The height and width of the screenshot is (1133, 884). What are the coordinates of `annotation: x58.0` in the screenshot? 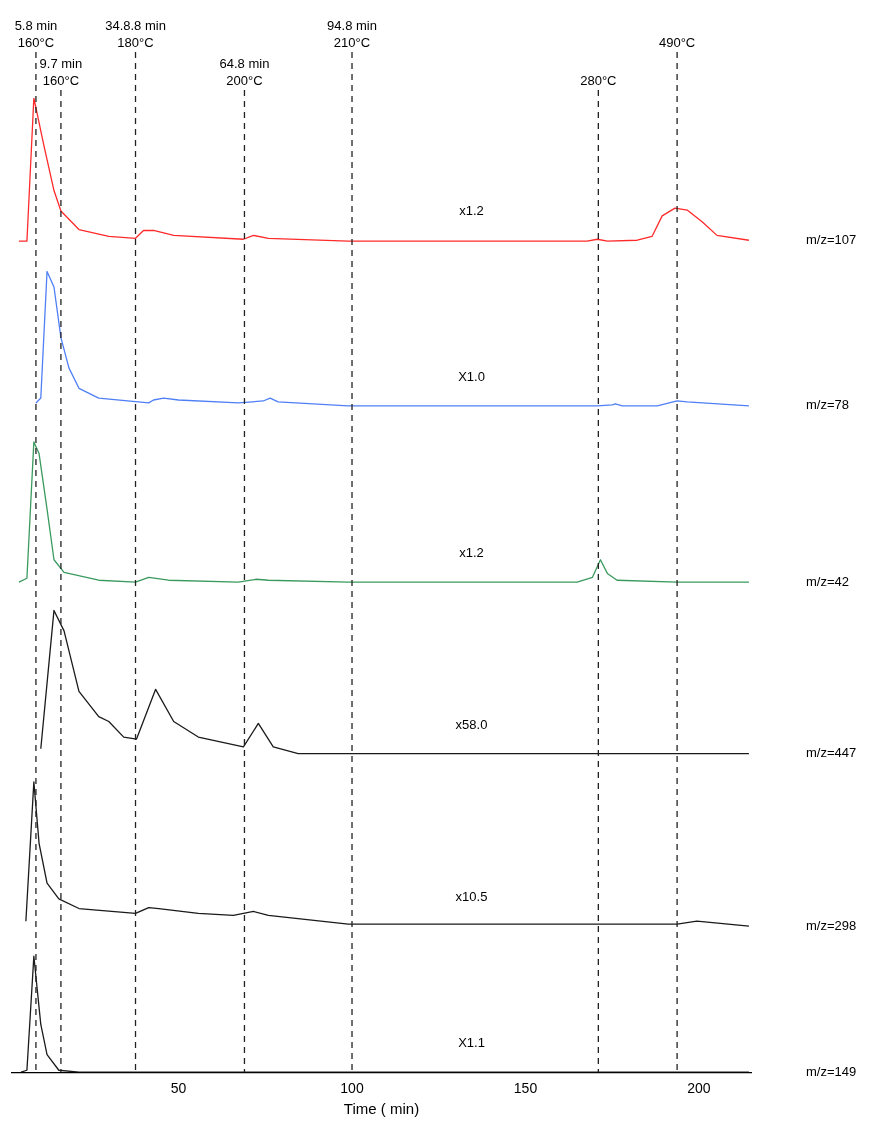 It's located at (471, 724).